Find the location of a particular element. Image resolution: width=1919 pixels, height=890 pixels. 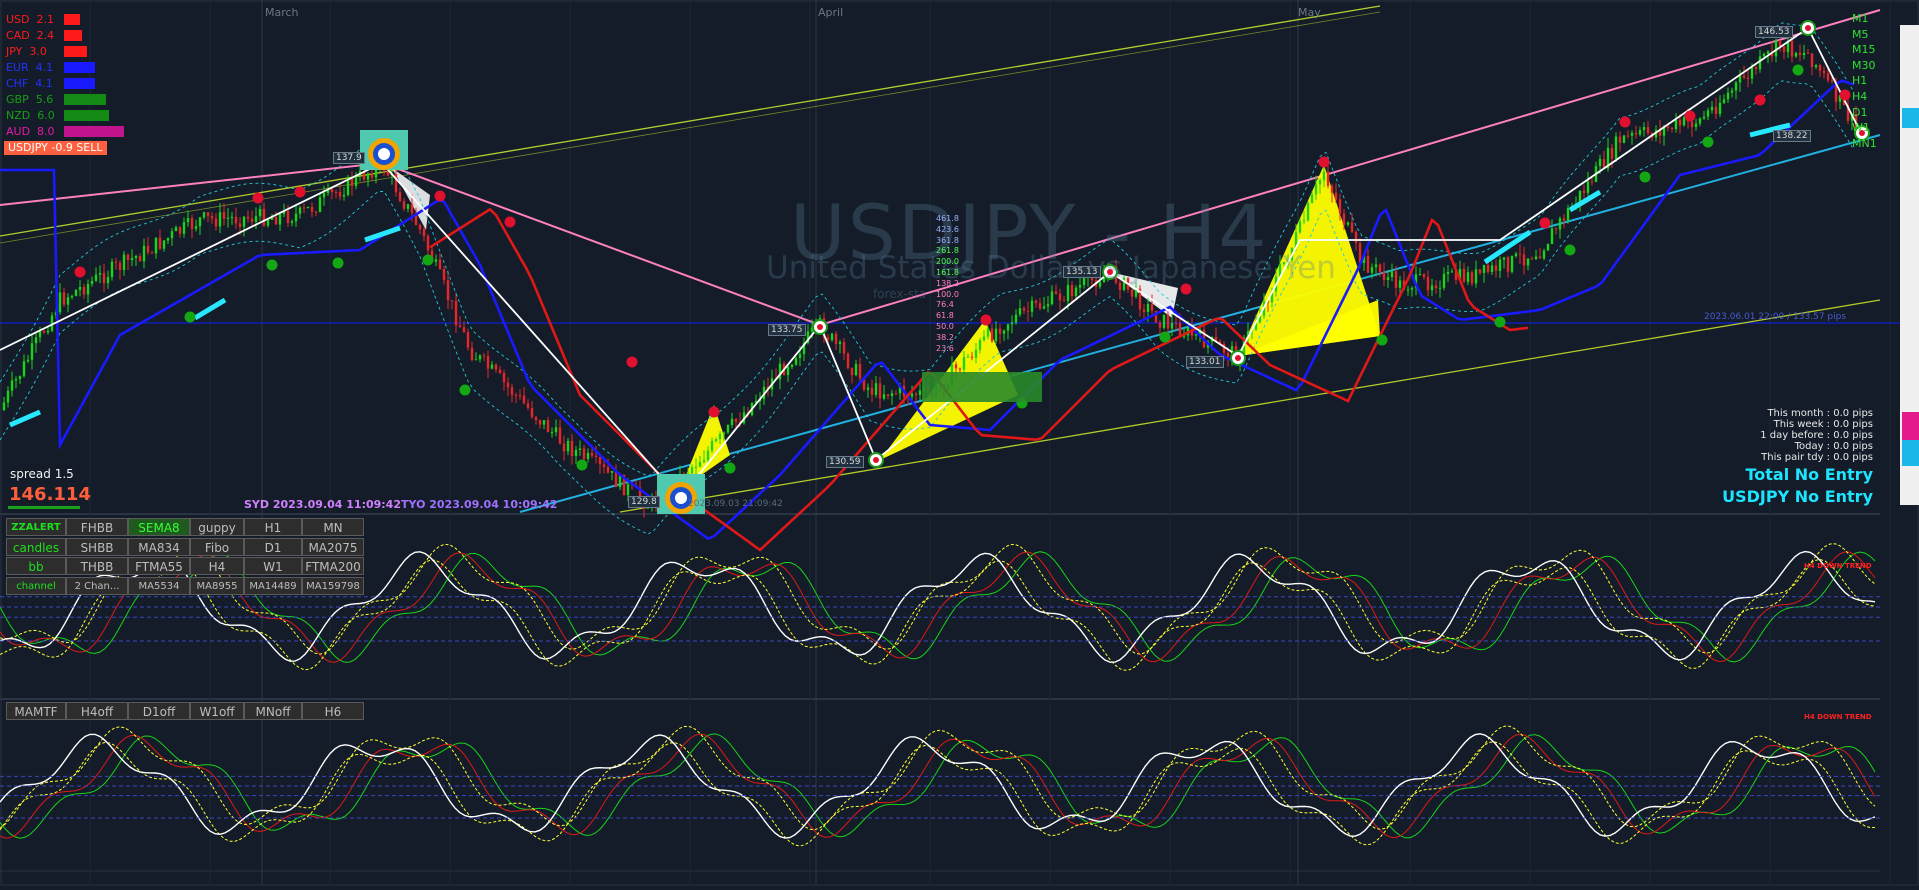

indicator-button-zzalert: ZZALERT is located at coordinates (36, 527).